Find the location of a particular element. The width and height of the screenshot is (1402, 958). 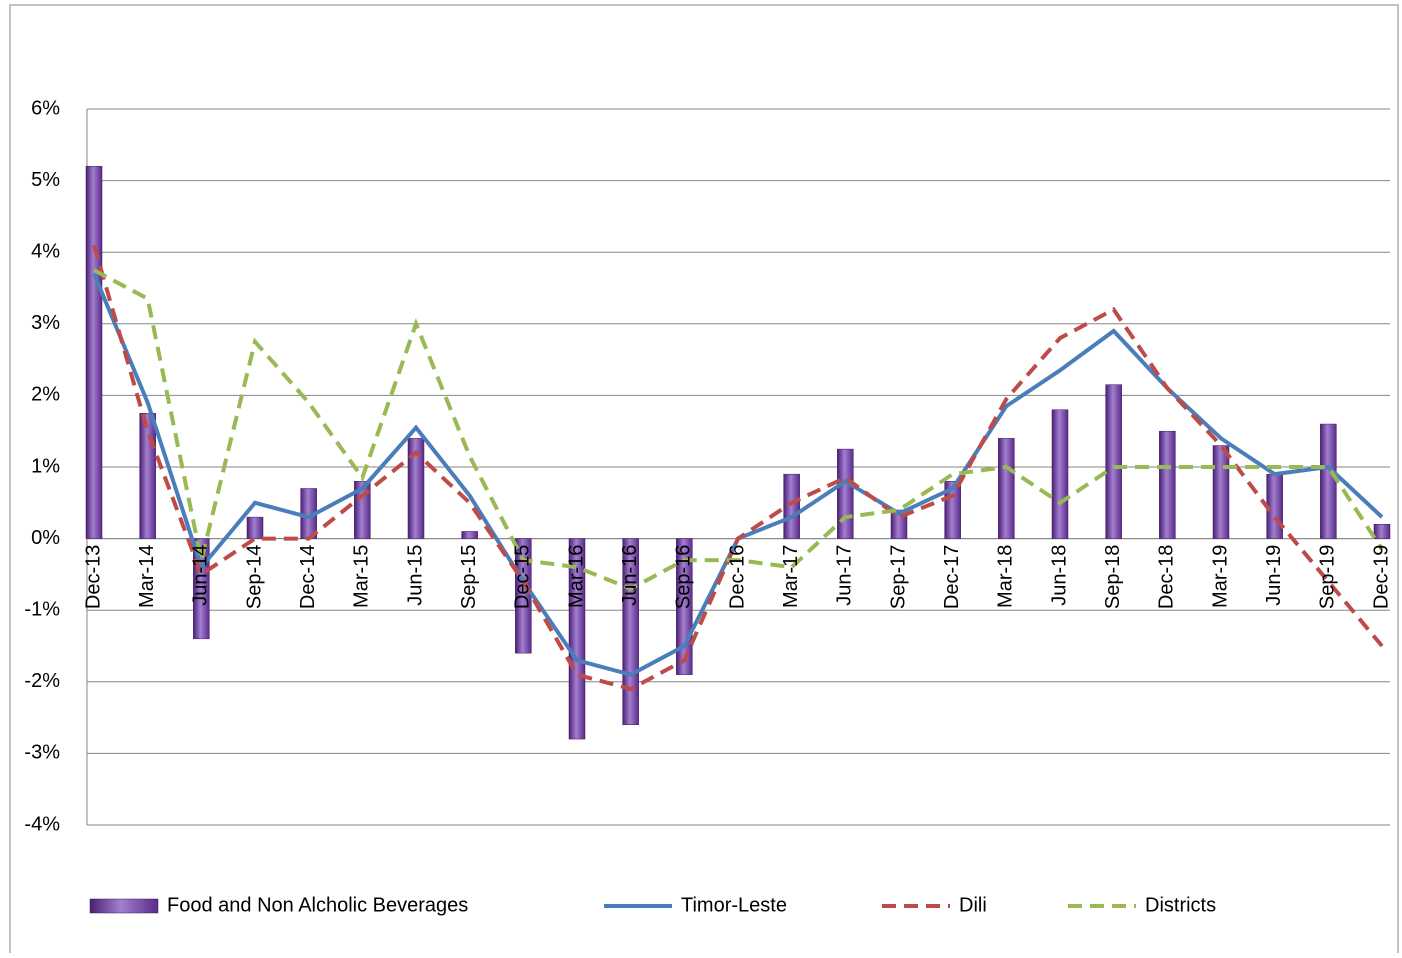

x-tick-label: Dec-15 is located at coordinates (523, 577).